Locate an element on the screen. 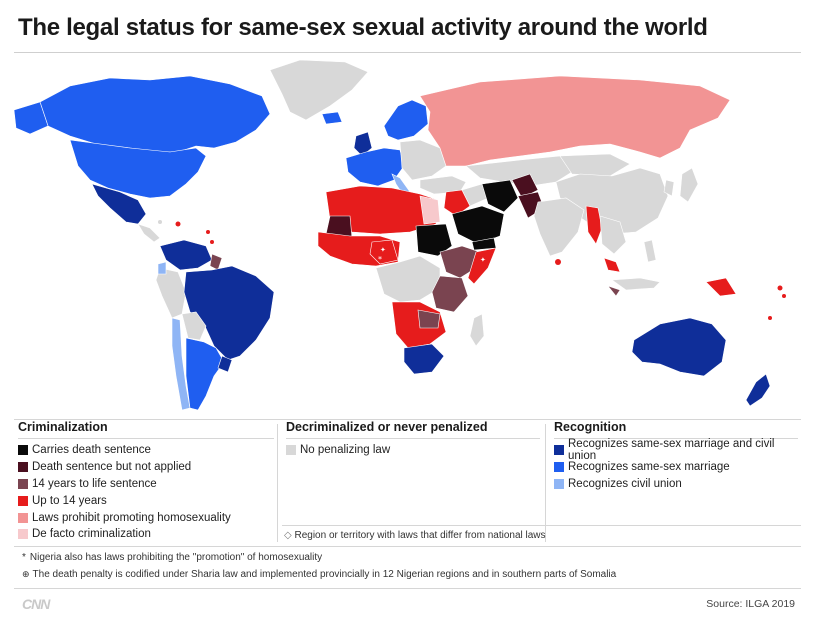 This screenshot has height=629, width=815. legend-item: Death sentence but not applied is located at coordinates (146, 467).